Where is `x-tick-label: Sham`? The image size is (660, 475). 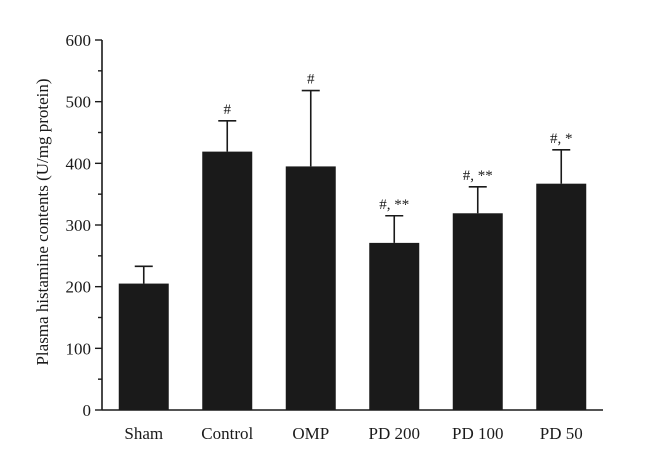
x-tick-label: Sham is located at coordinates (143, 433).